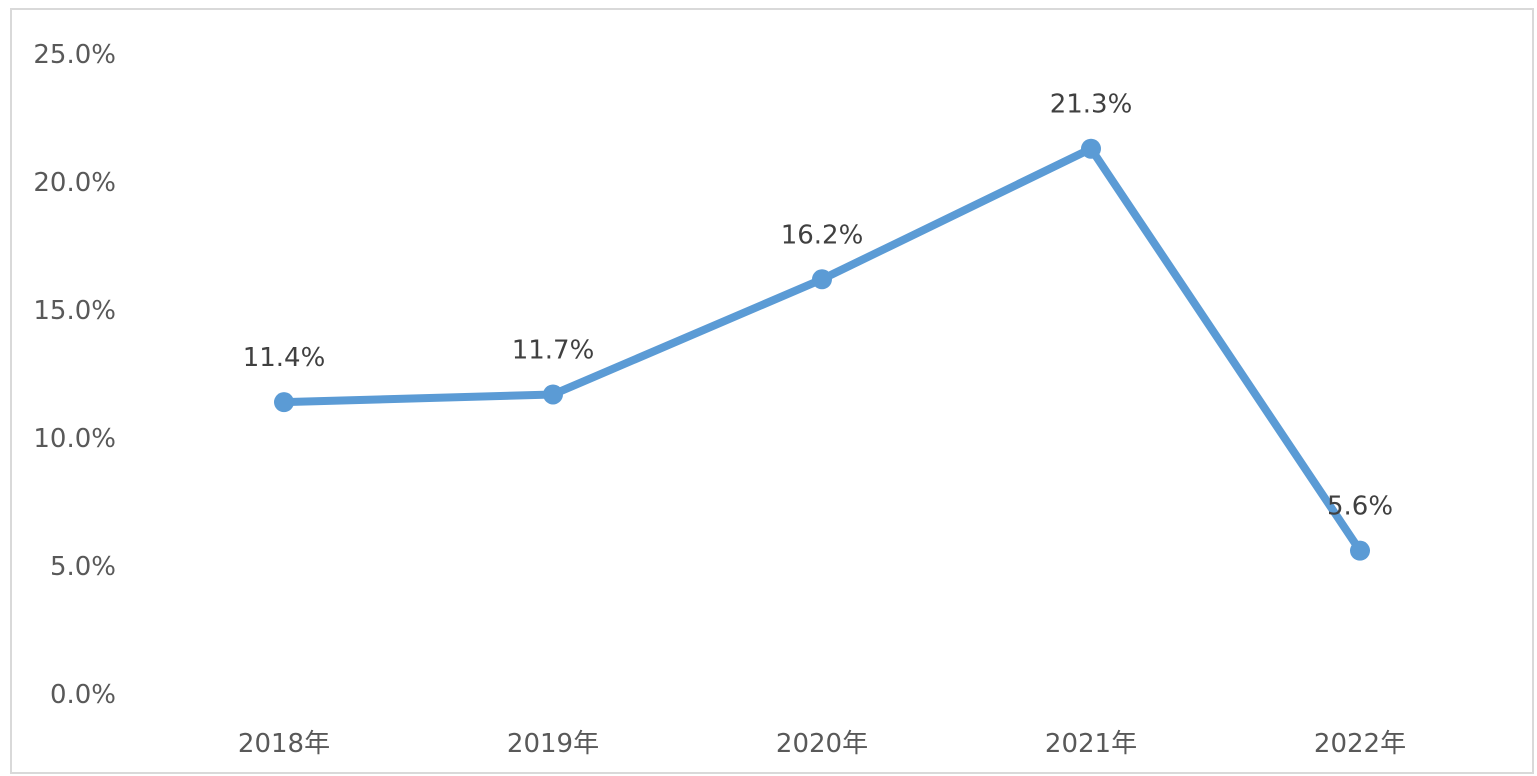  I want to click on y-tick-label: 20.0%, so click(74, 183).